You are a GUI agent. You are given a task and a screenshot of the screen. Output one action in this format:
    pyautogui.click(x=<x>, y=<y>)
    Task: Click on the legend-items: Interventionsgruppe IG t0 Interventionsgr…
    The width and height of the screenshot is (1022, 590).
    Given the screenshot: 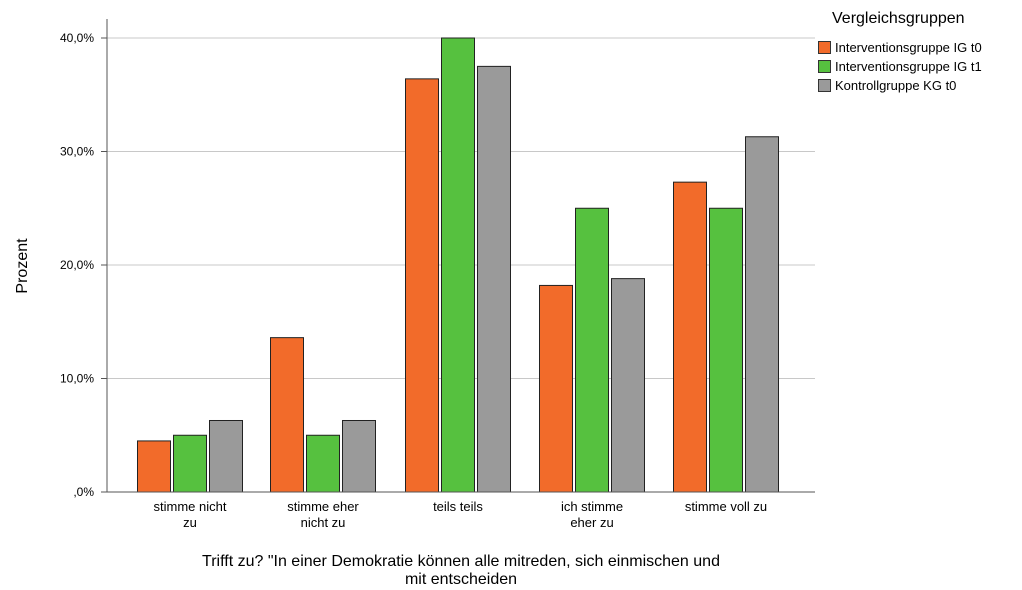 What is the action you would take?
    pyautogui.click(x=918, y=66)
    